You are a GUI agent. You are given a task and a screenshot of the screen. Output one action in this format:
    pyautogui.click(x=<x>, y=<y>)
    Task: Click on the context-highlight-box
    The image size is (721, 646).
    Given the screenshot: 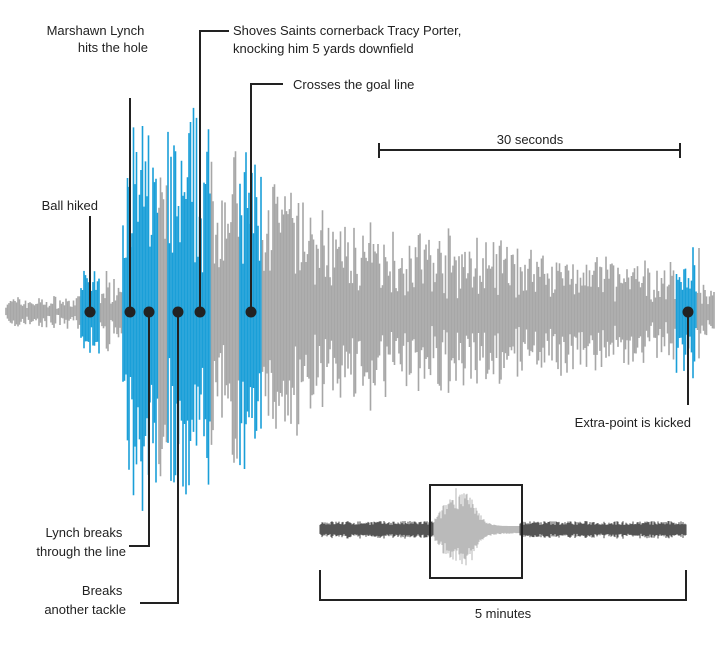 What is the action you would take?
    pyautogui.click(x=476, y=531)
    